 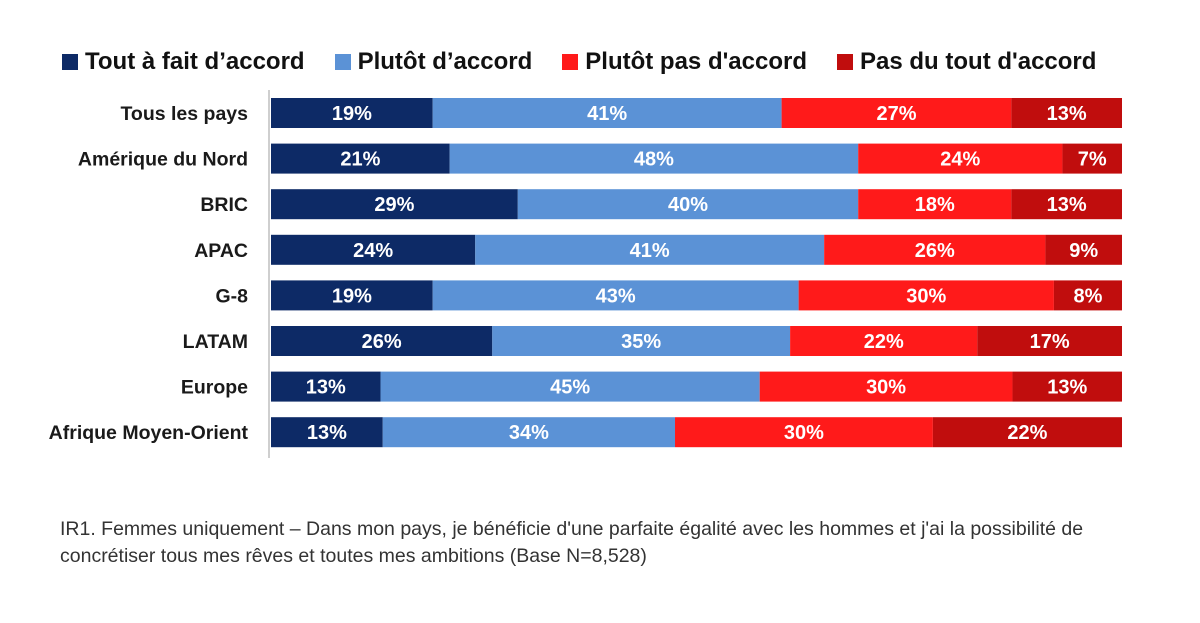 I want to click on category-label-apac: APAC, so click(x=221, y=251).